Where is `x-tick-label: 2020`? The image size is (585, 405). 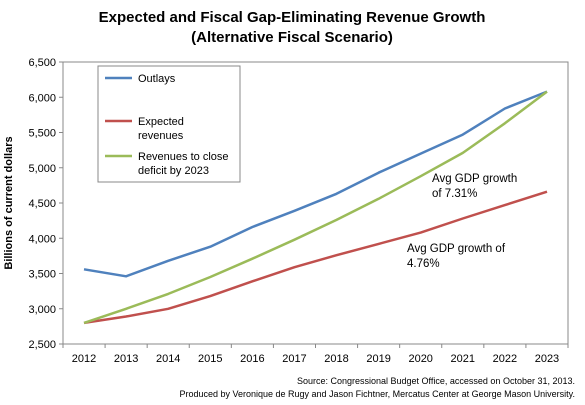 x-tick-label: 2020 is located at coordinates (420, 359).